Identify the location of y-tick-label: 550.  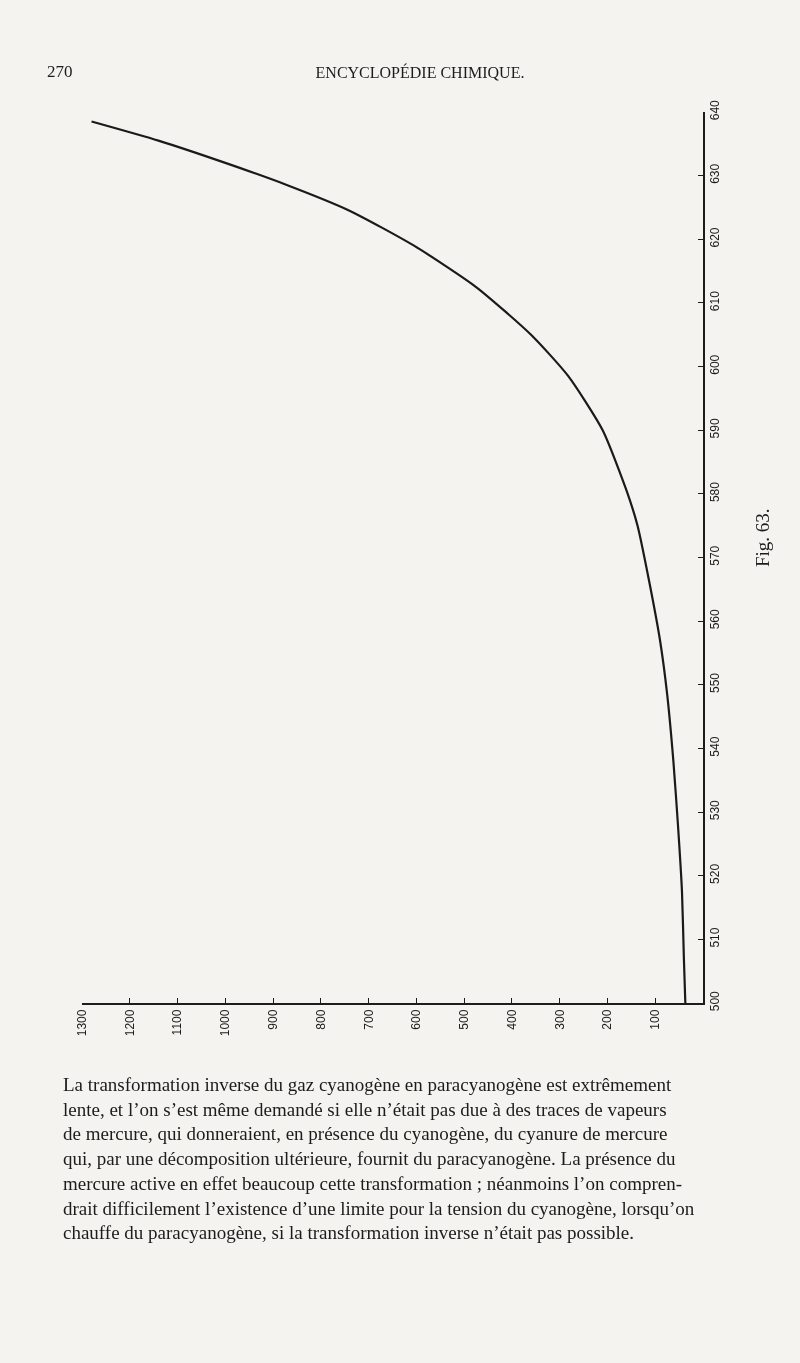
(715, 683).